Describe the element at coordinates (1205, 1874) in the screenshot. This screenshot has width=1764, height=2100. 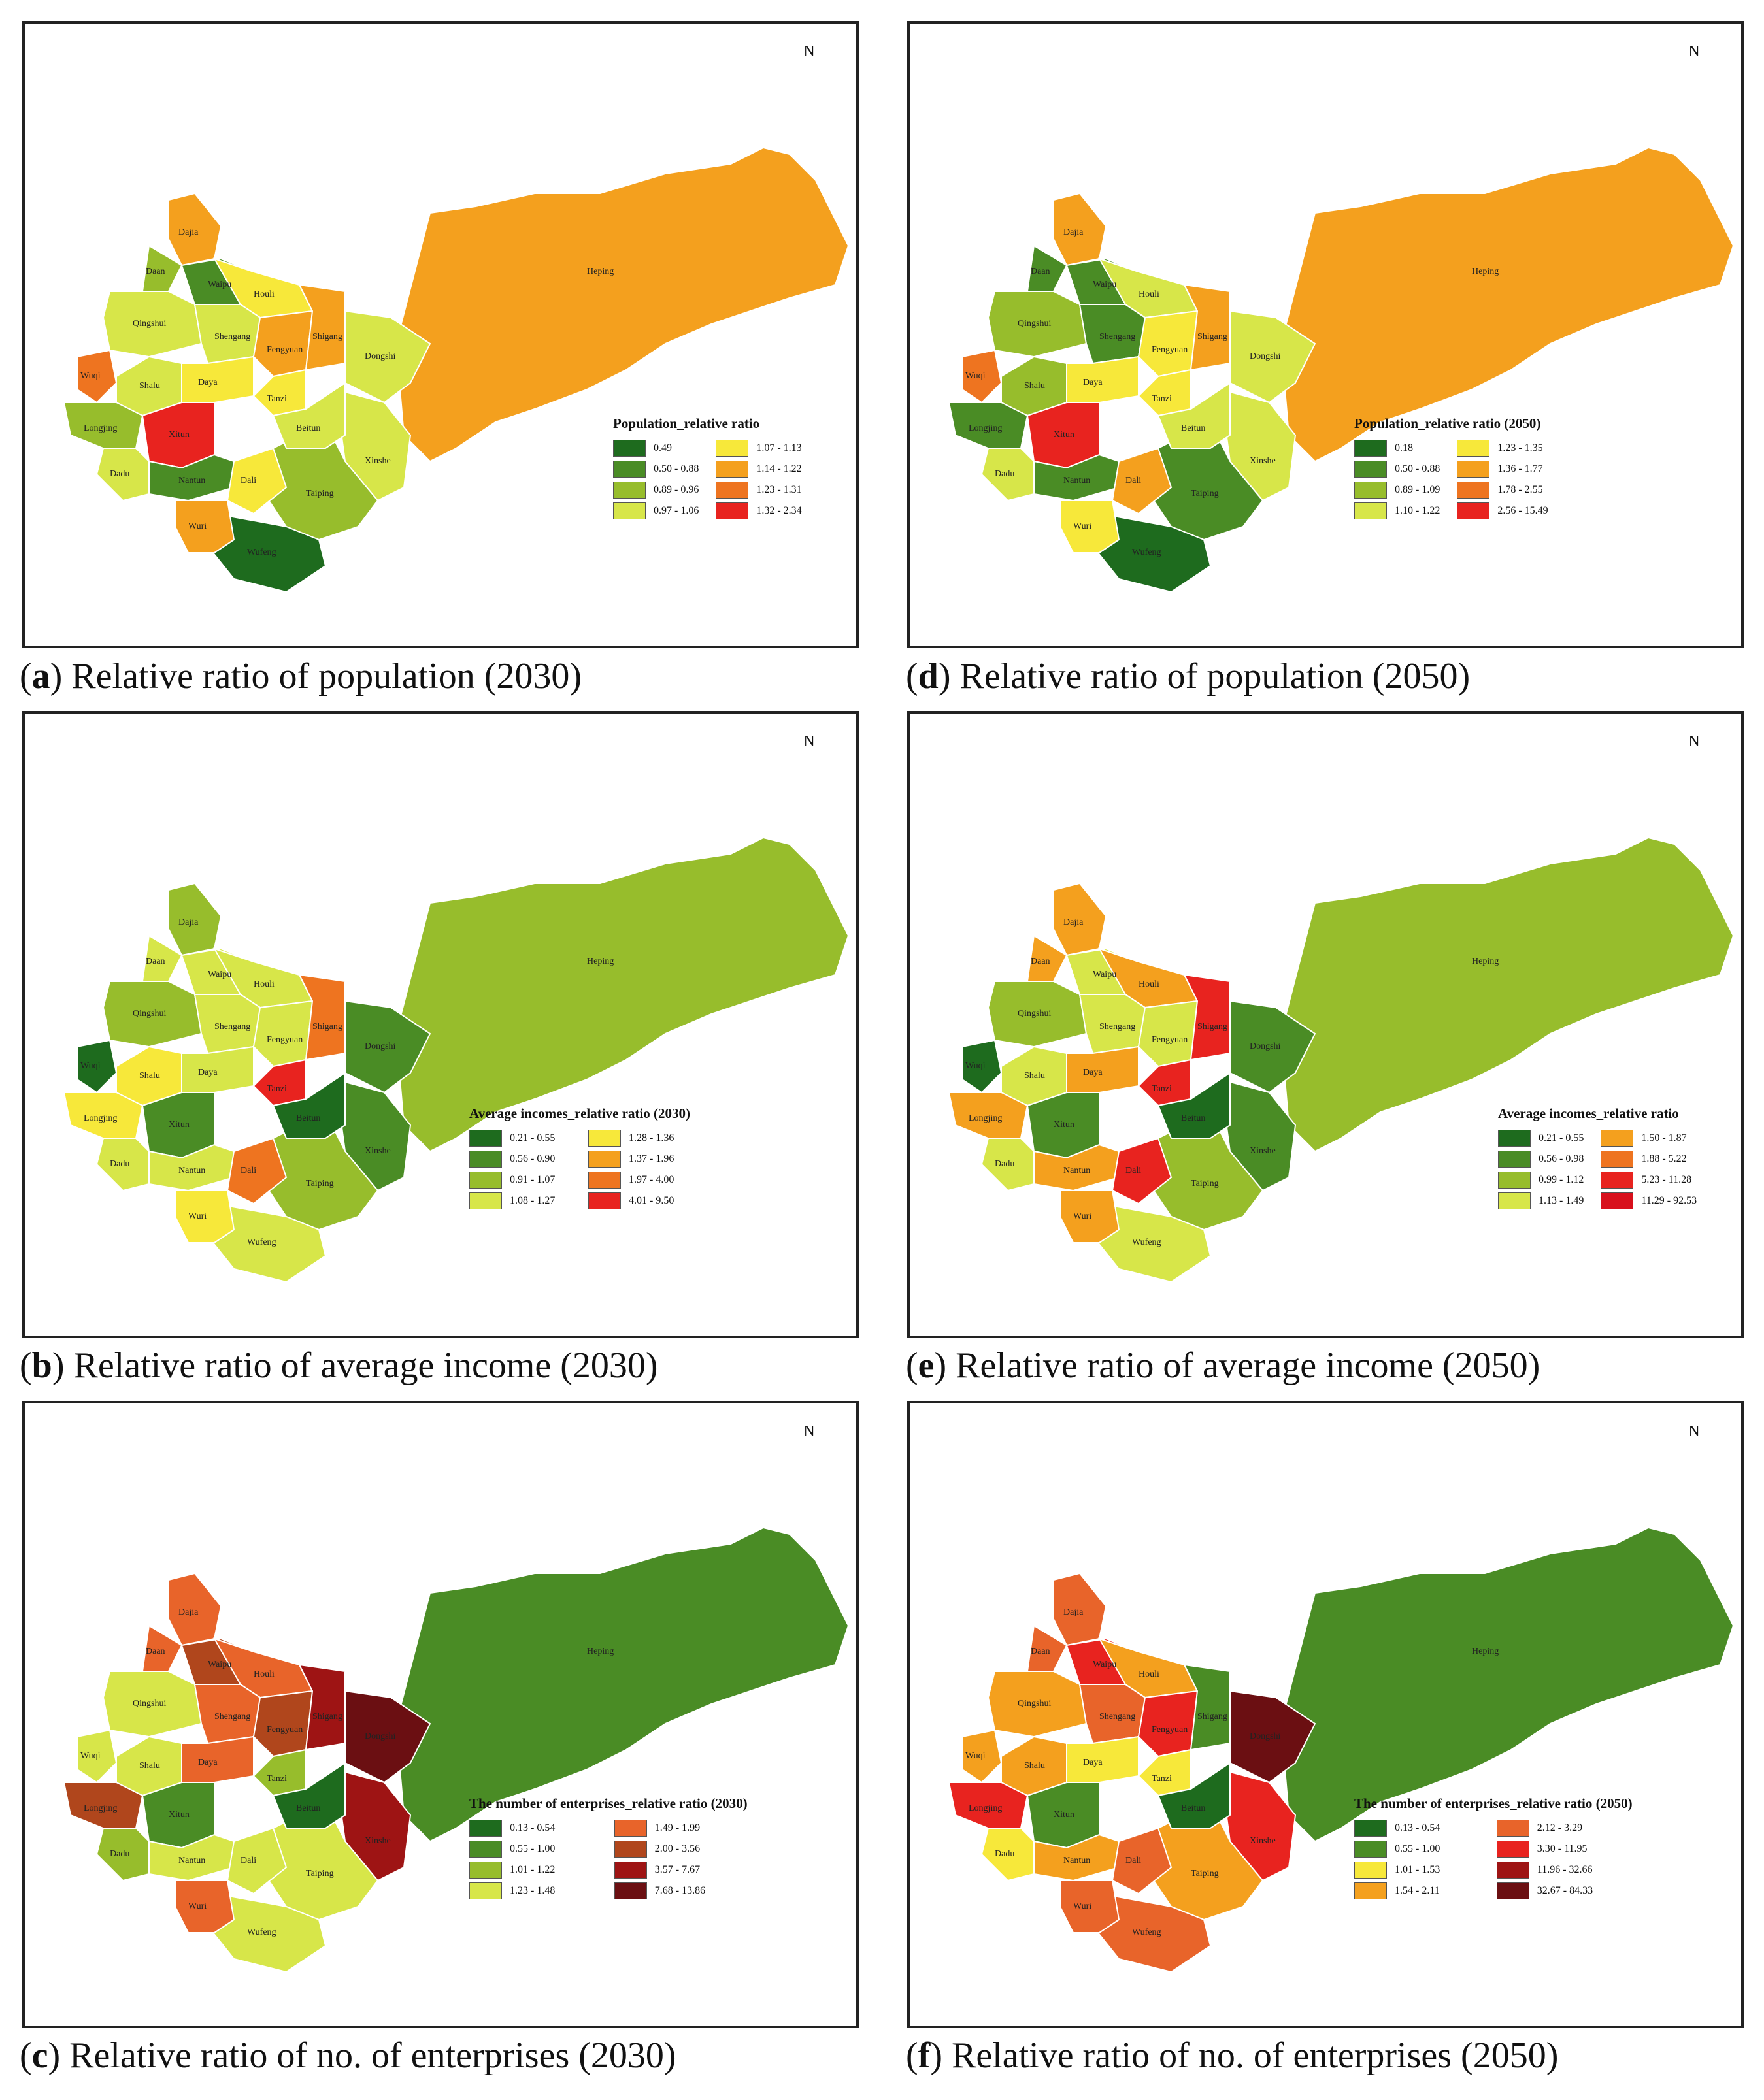
I see `district-label-taiping: Taiping` at that location.